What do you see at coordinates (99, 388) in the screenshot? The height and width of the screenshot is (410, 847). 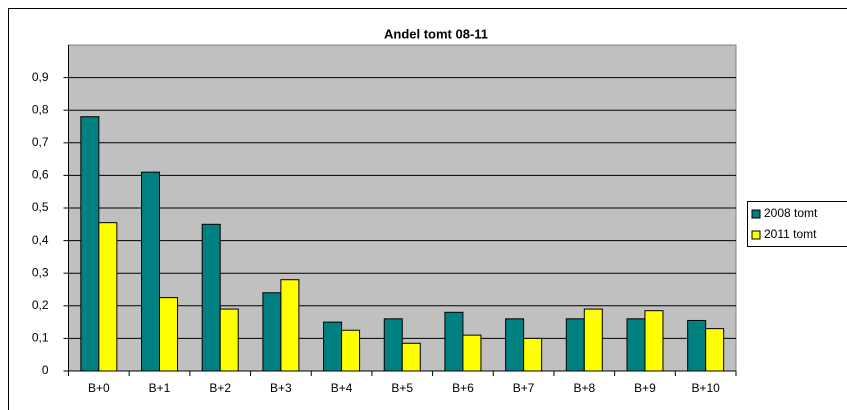 I see `x-tick-label: B+0` at bounding box center [99, 388].